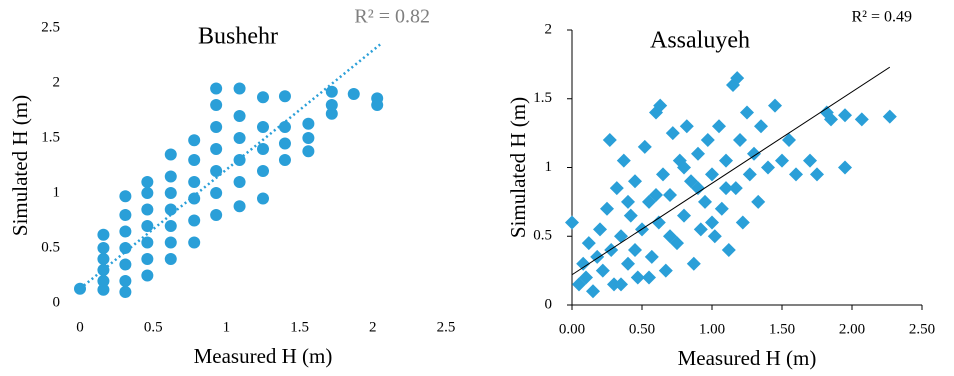  What do you see at coordinates (700, 41) in the screenshot?
I see `chart-title: Assaluyeh` at bounding box center [700, 41].